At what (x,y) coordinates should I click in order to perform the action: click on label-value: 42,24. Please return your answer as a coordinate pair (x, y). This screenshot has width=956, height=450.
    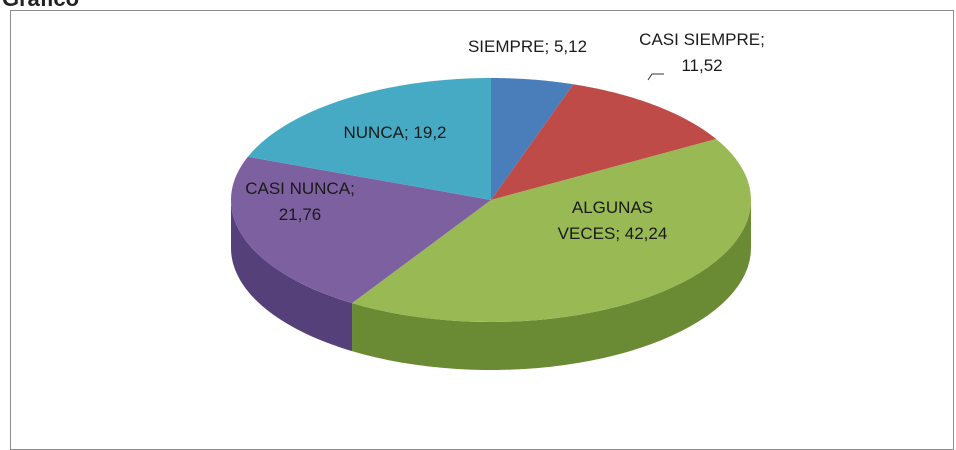
    Looking at the image, I should click on (646, 233).